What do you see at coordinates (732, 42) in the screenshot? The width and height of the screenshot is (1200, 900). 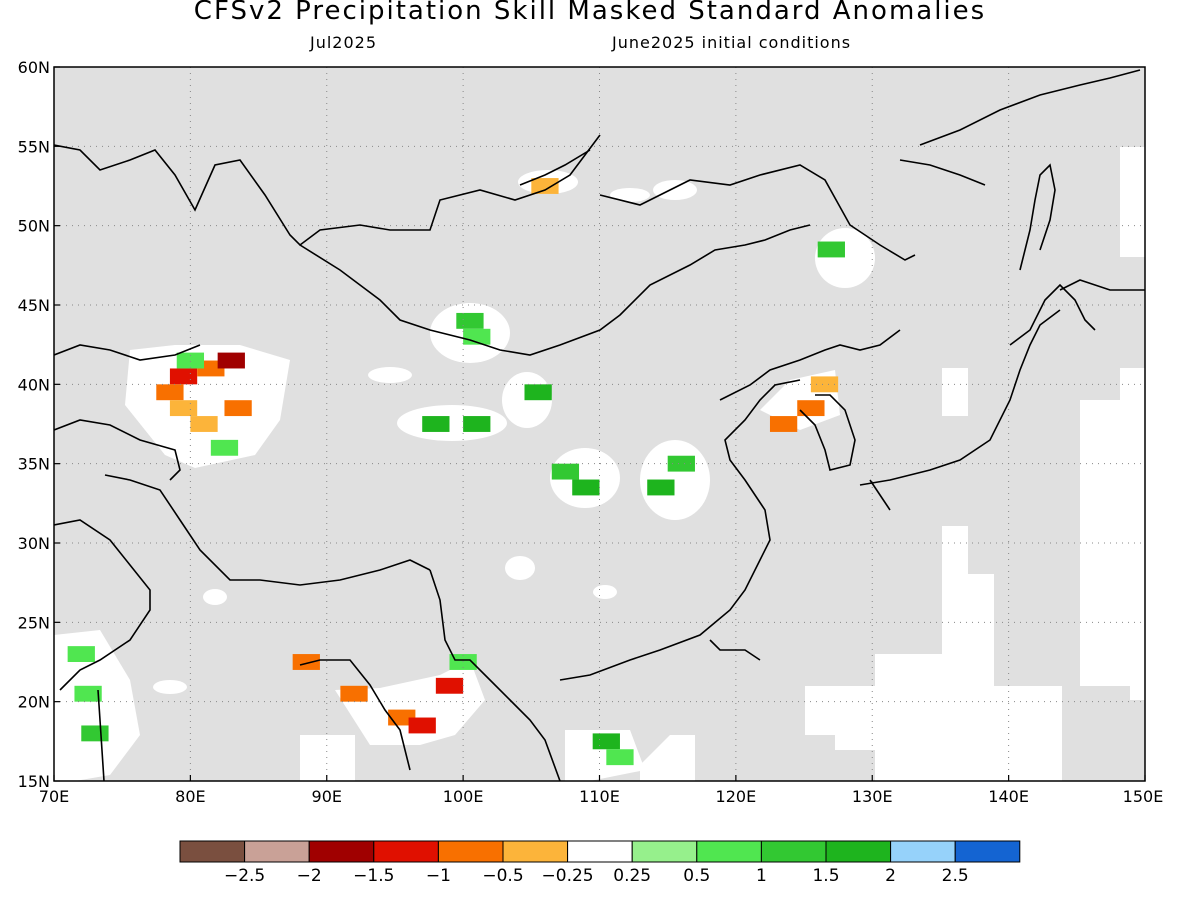 I see `initial-conditions: June2025 initial conditions` at bounding box center [732, 42].